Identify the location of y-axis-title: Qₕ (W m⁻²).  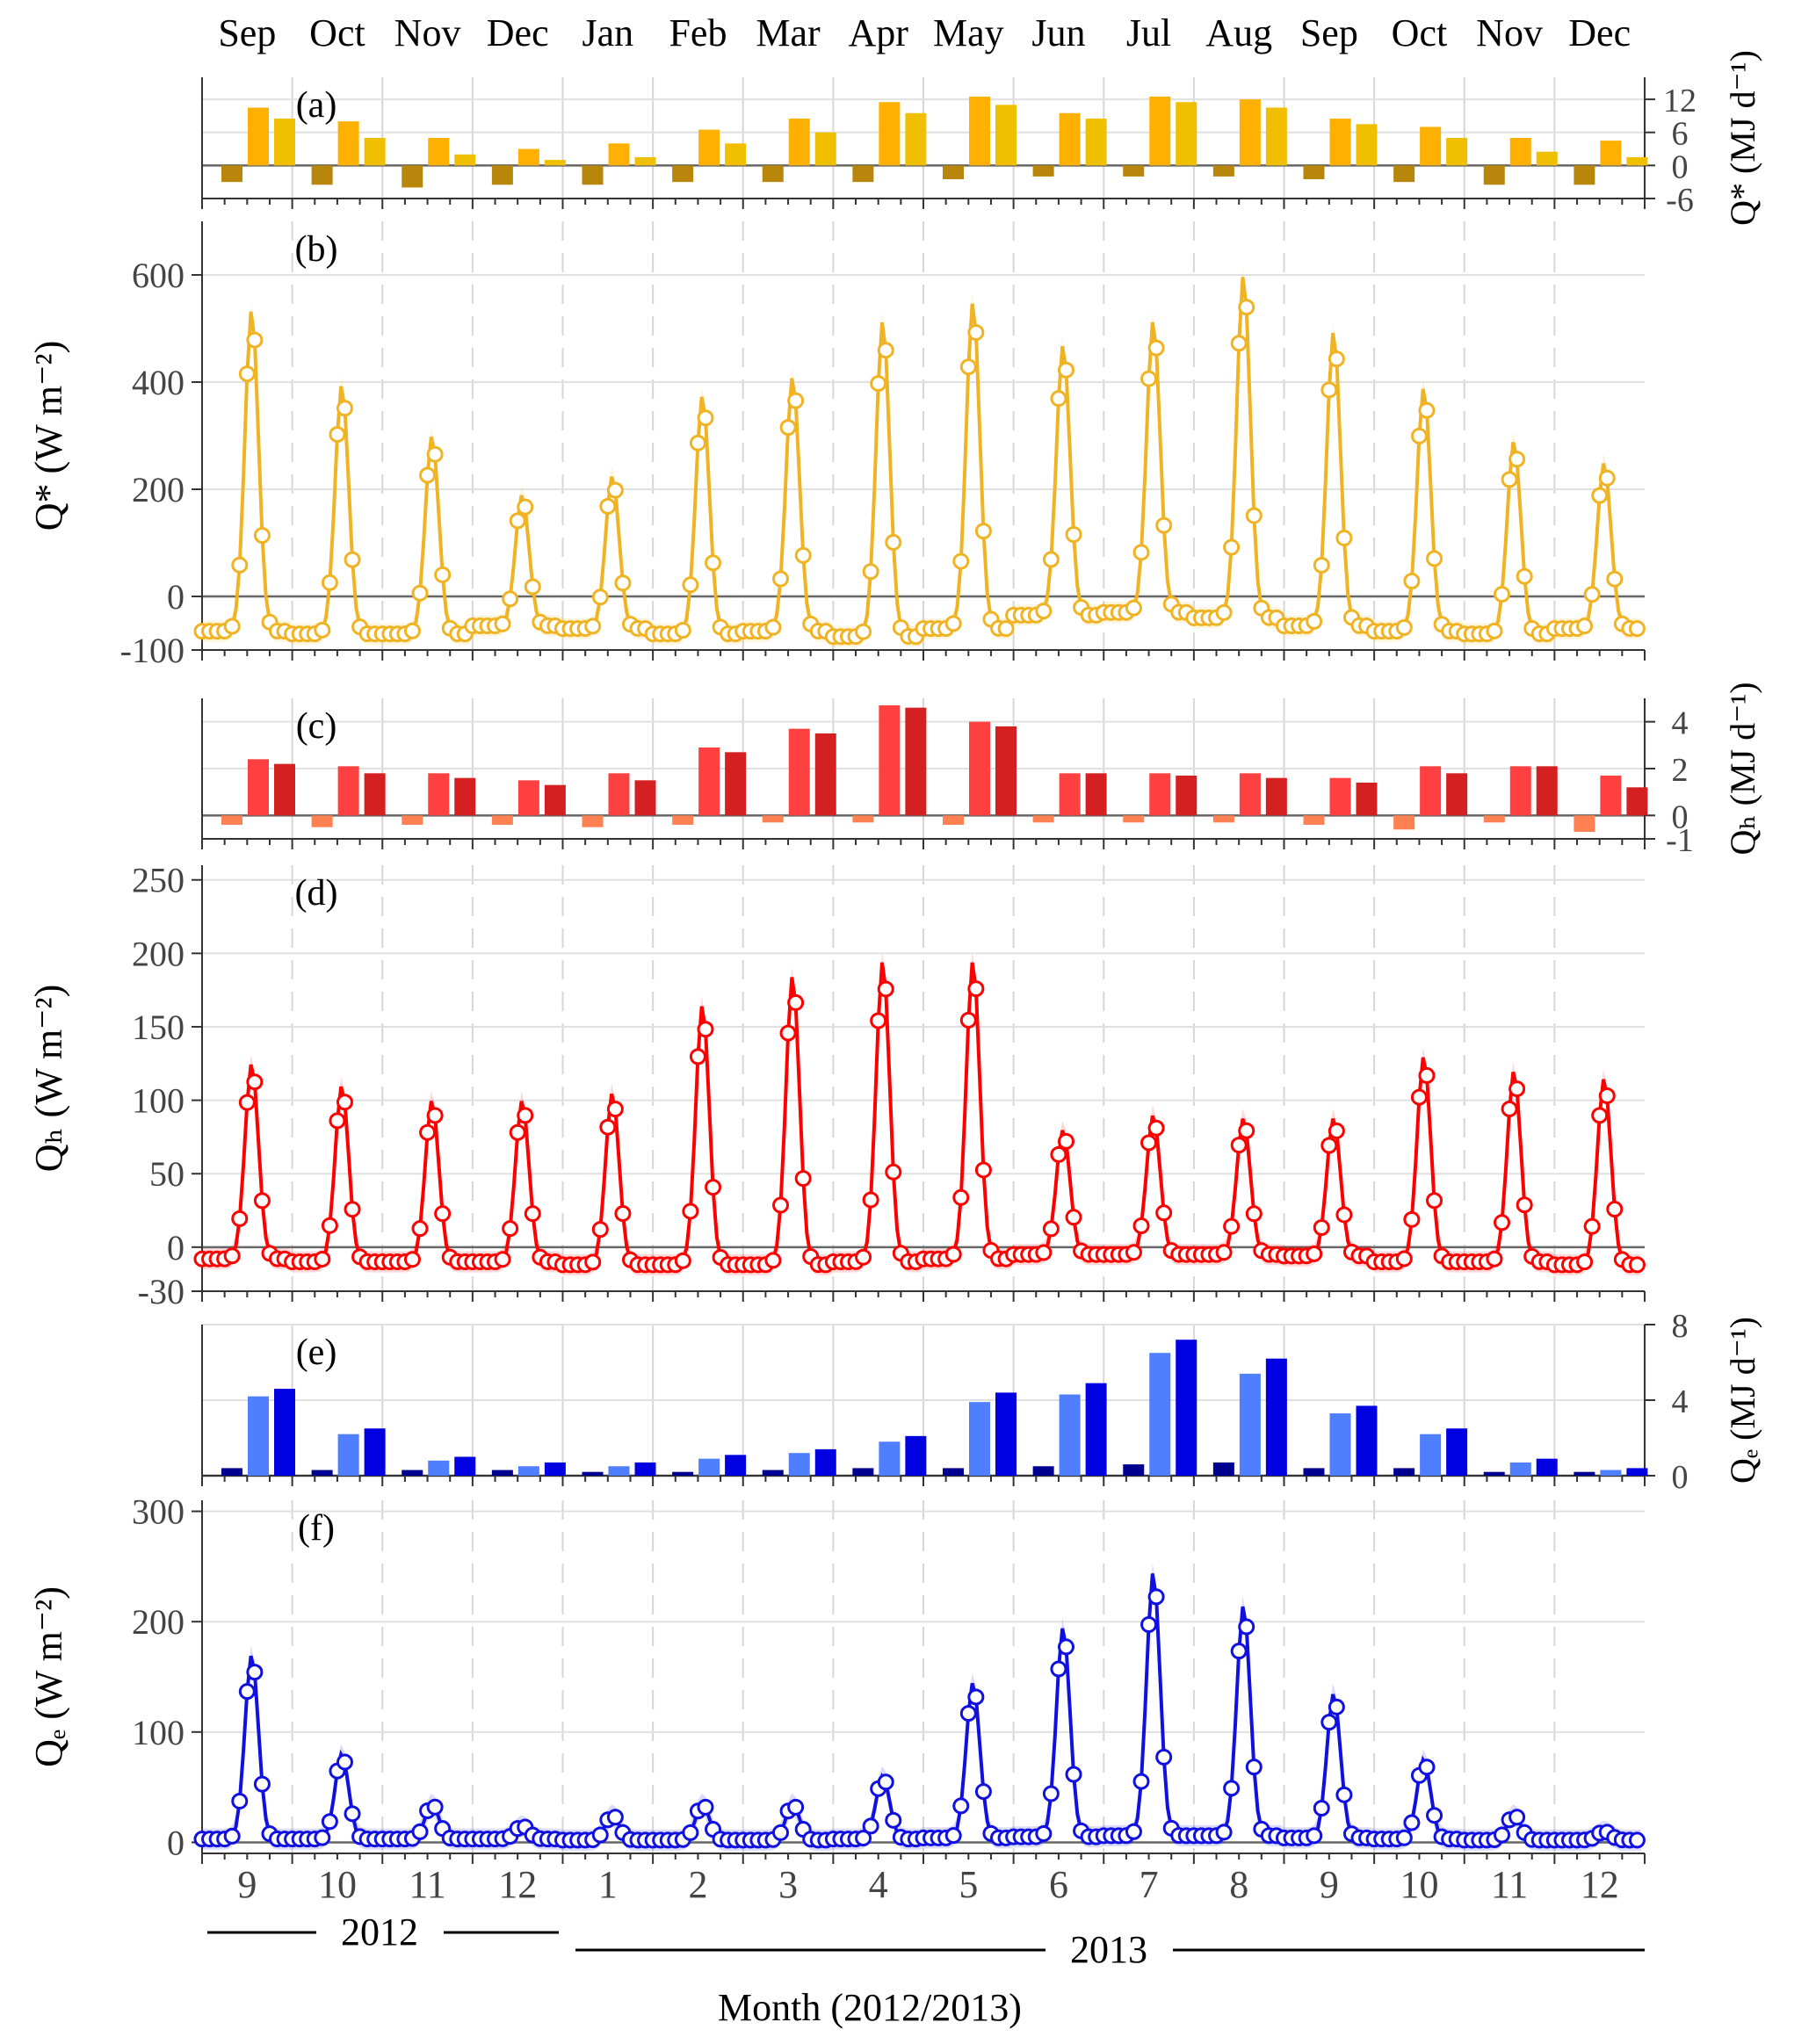
(49, 1079).